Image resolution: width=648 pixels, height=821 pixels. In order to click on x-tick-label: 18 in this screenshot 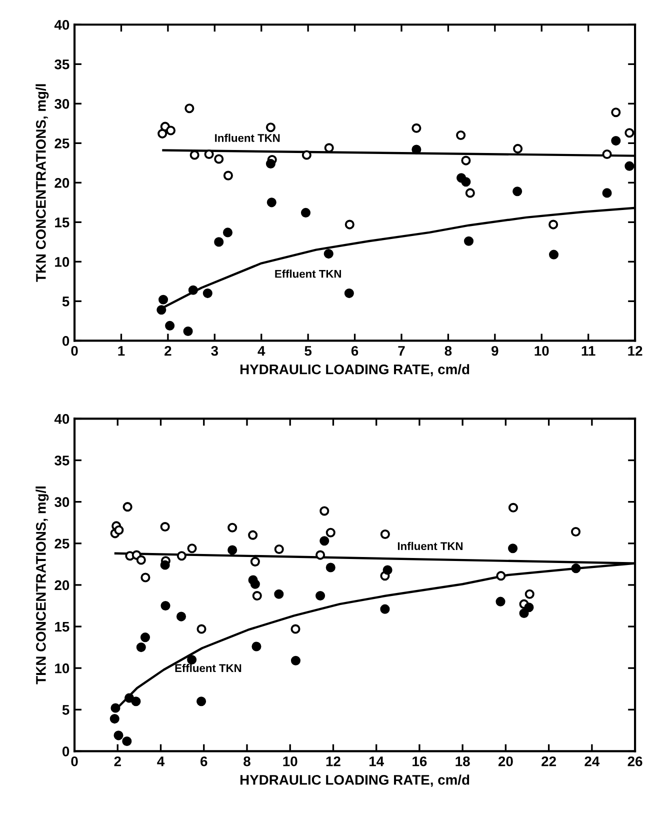, I will do `click(463, 761)`.